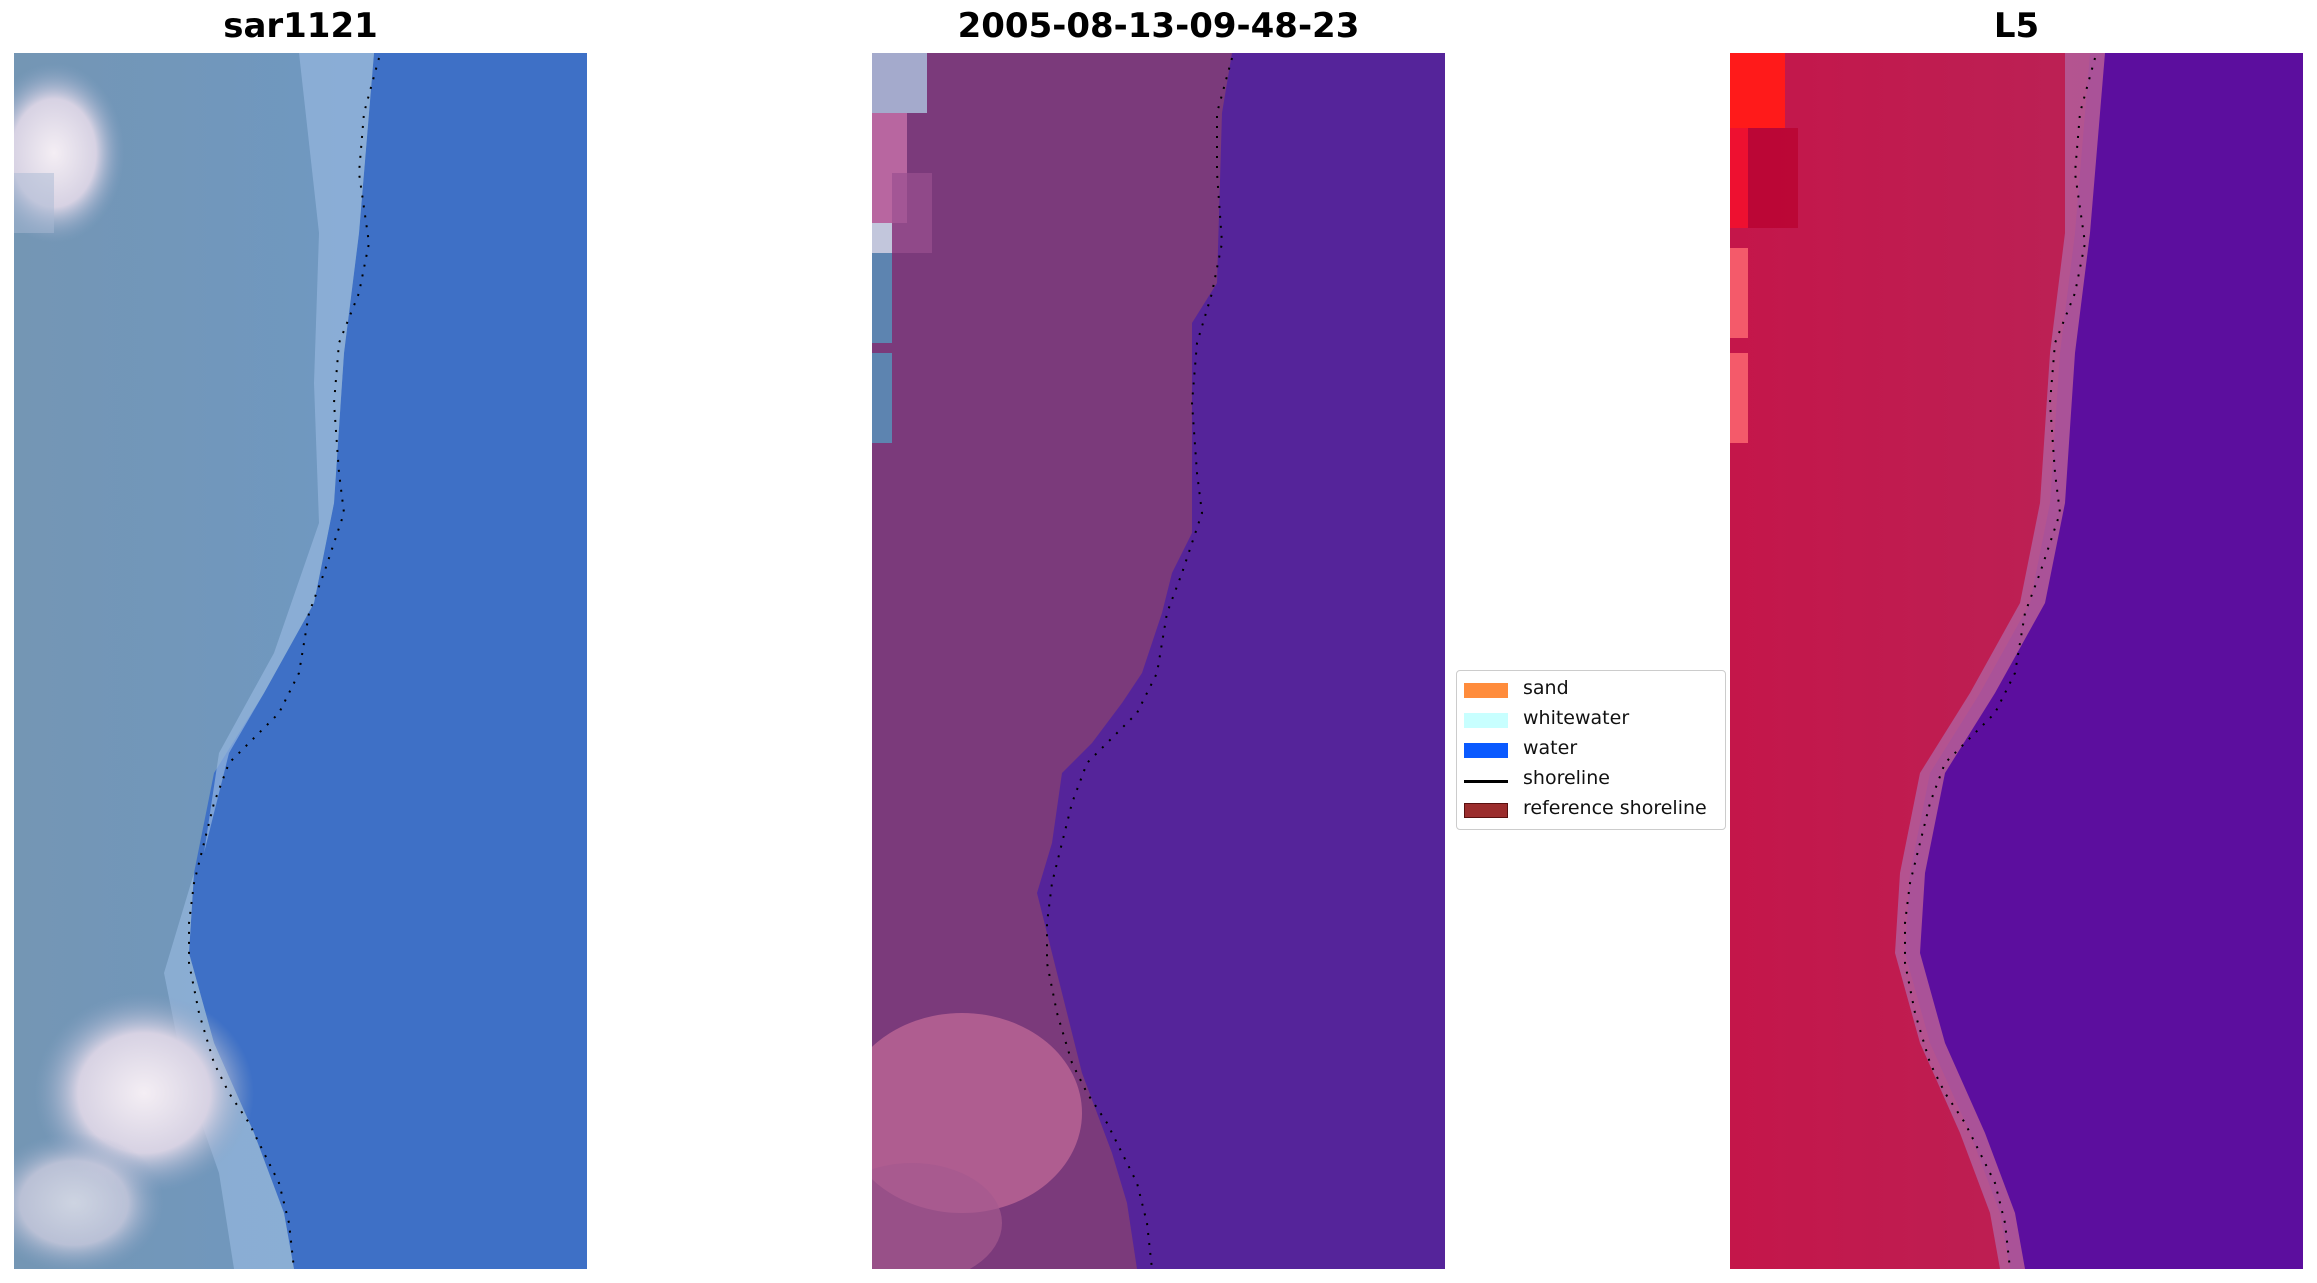  What do you see at coordinates (1486, 781) in the screenshot?
I see `shoreline-swatch` at bounding box center [1486, 781].